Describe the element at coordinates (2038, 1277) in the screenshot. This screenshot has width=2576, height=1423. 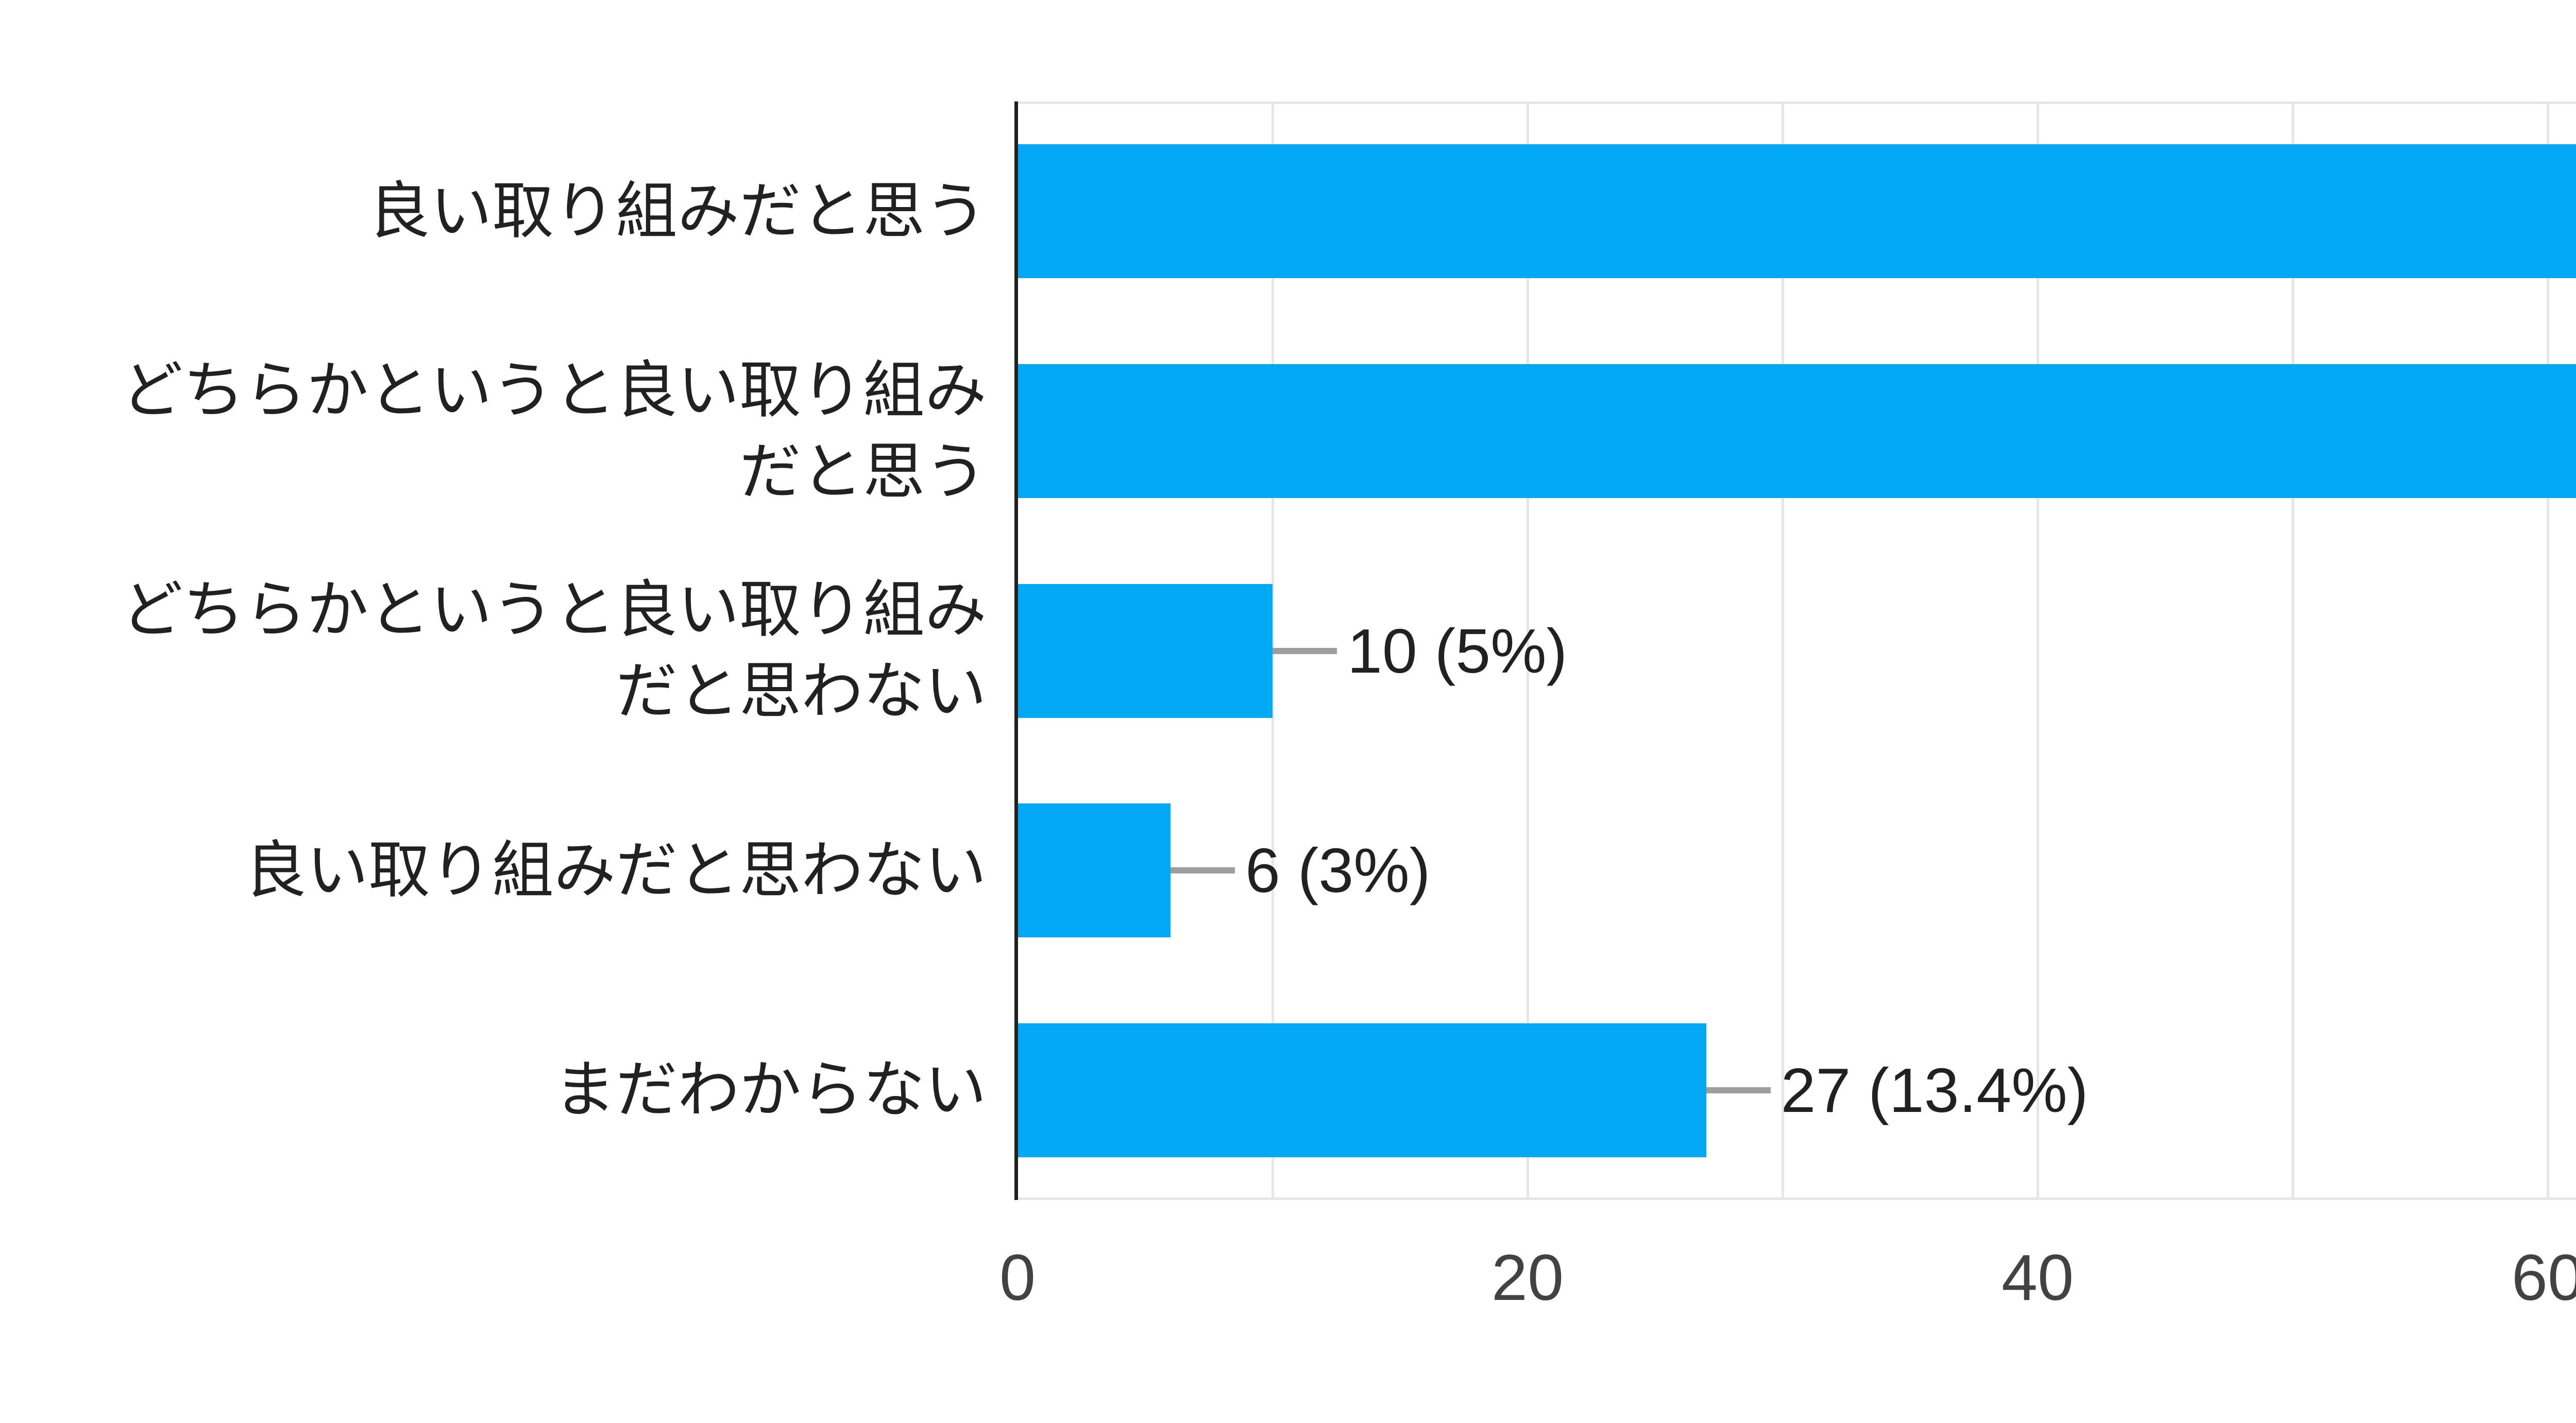
I see `x-tick-label-40: 40` at that location.